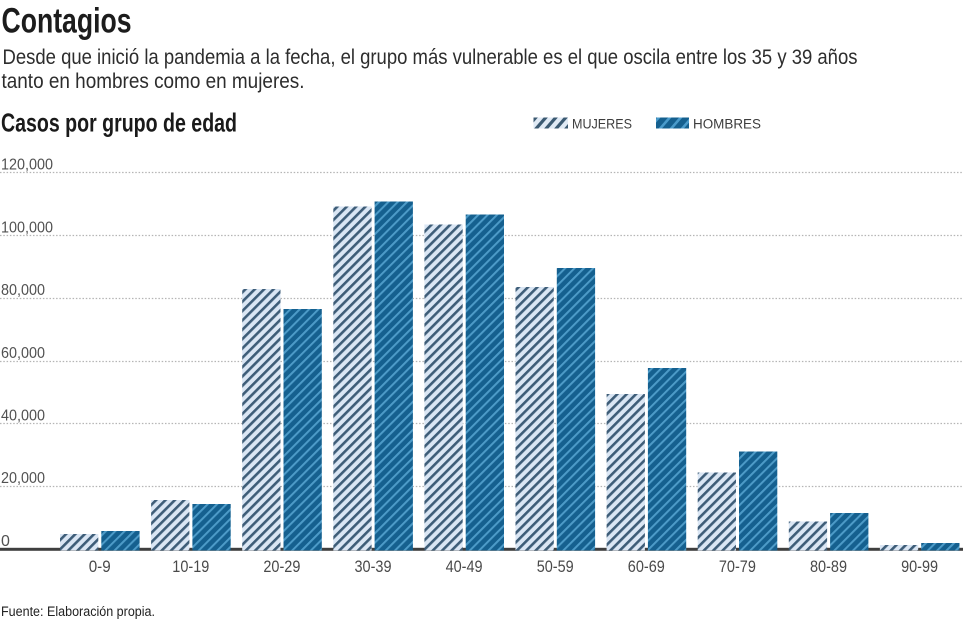  Describe the element at coordinates (100, 566) in the screenshot. I see `svg-text: 0-9` at that location.